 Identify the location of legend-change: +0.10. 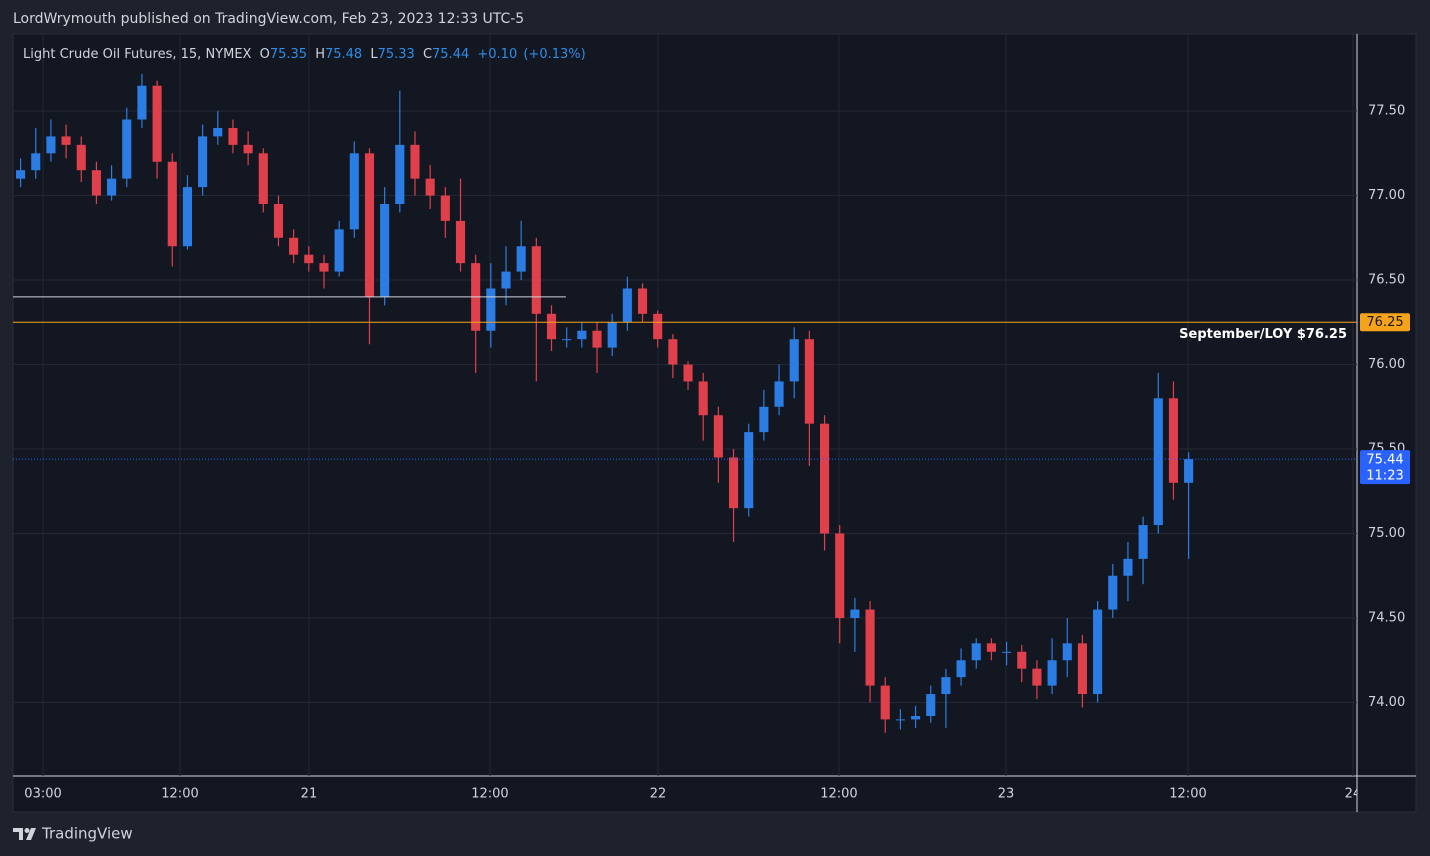
(497, 54).